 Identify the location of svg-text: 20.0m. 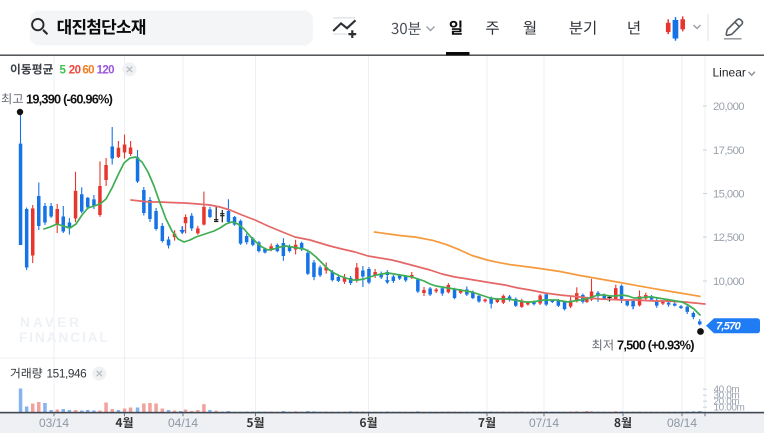
(727, 402).